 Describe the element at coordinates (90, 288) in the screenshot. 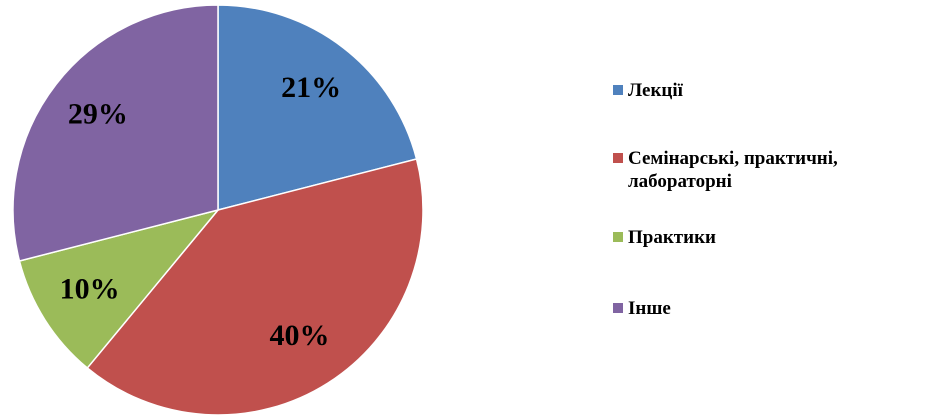

I see `data-label: 10%` at that location.